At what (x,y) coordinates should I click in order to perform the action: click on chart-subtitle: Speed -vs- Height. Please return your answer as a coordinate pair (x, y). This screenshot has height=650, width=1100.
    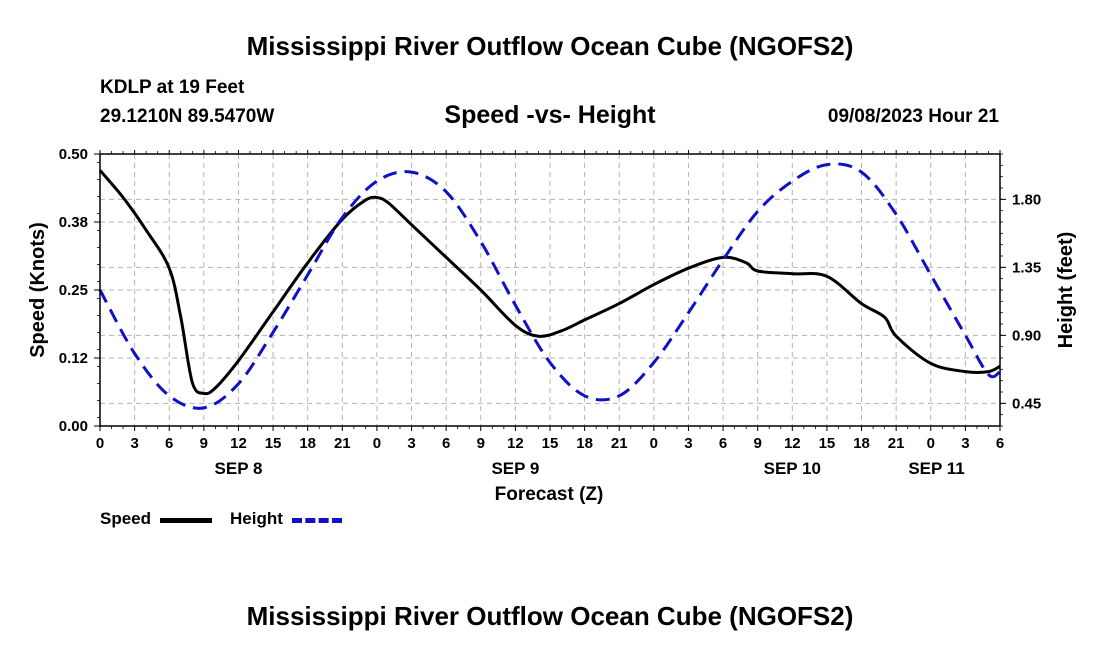
    Looking at the image, I should click on (550, 115).